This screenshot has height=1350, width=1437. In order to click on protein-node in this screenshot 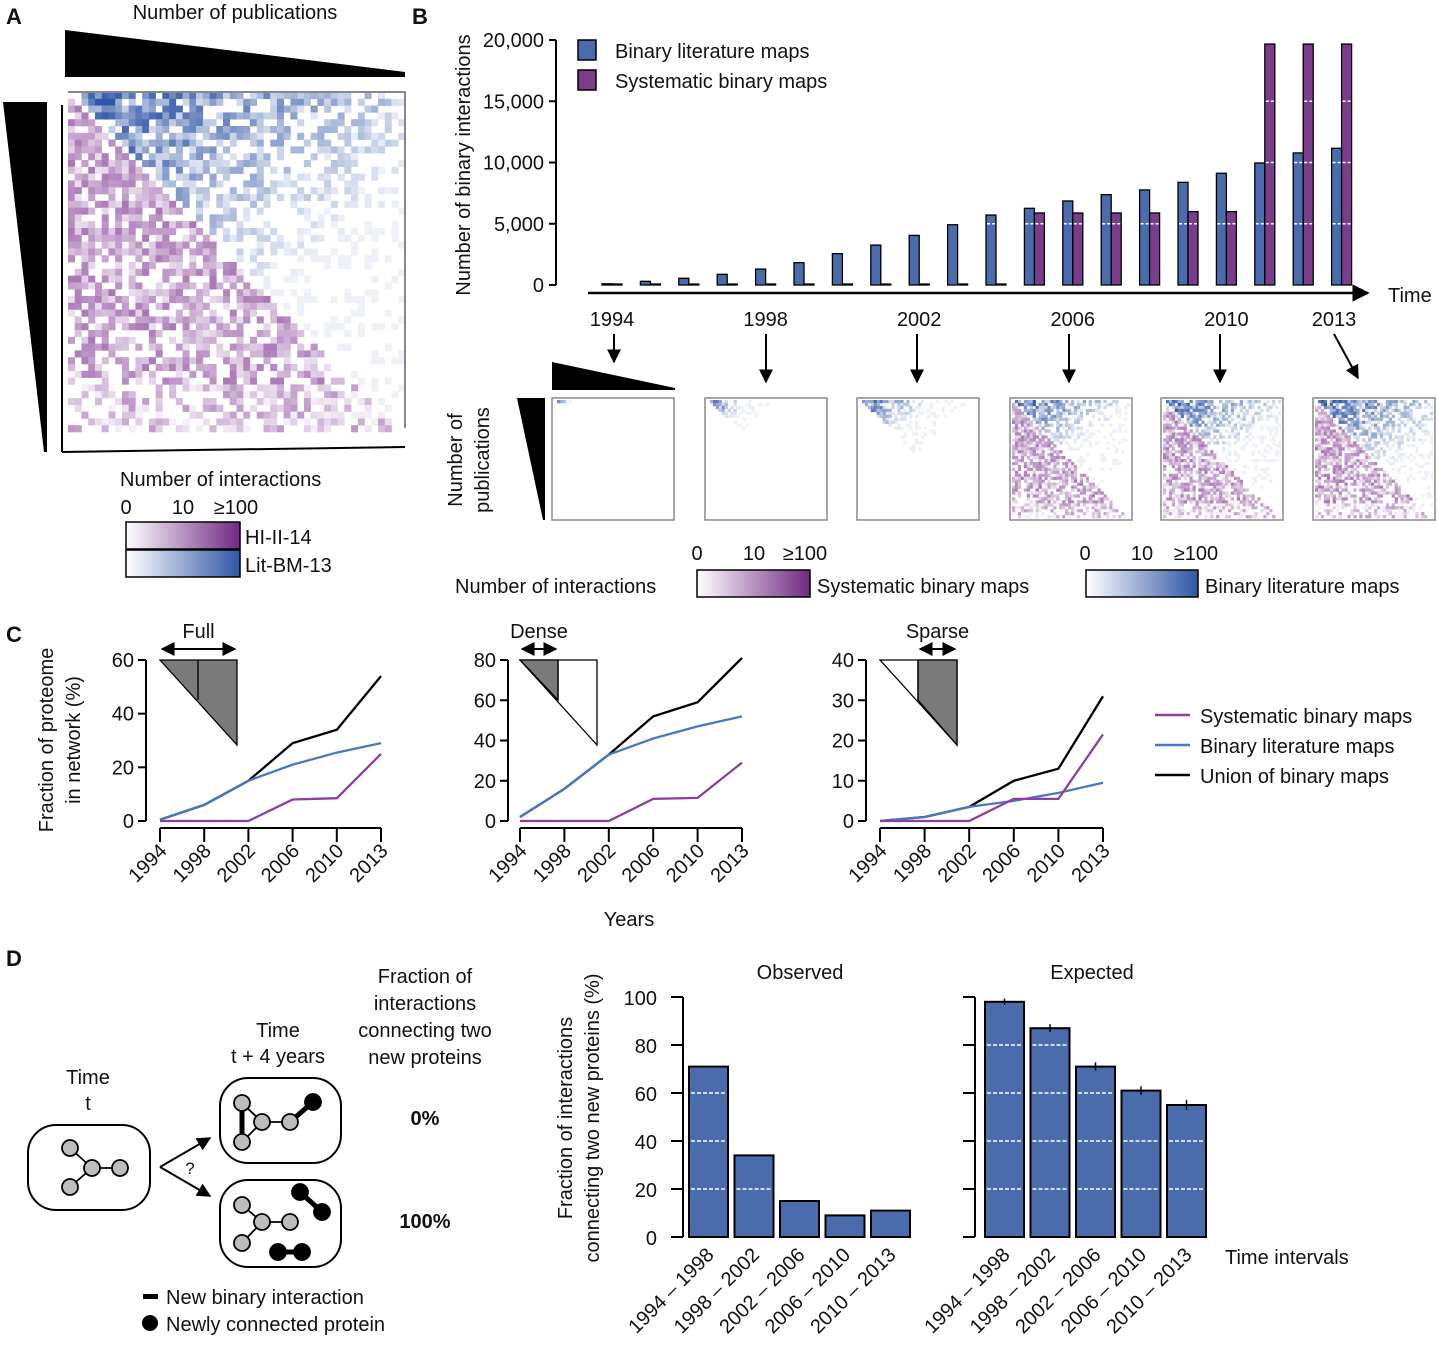, I will do `click(262, 1122)`.